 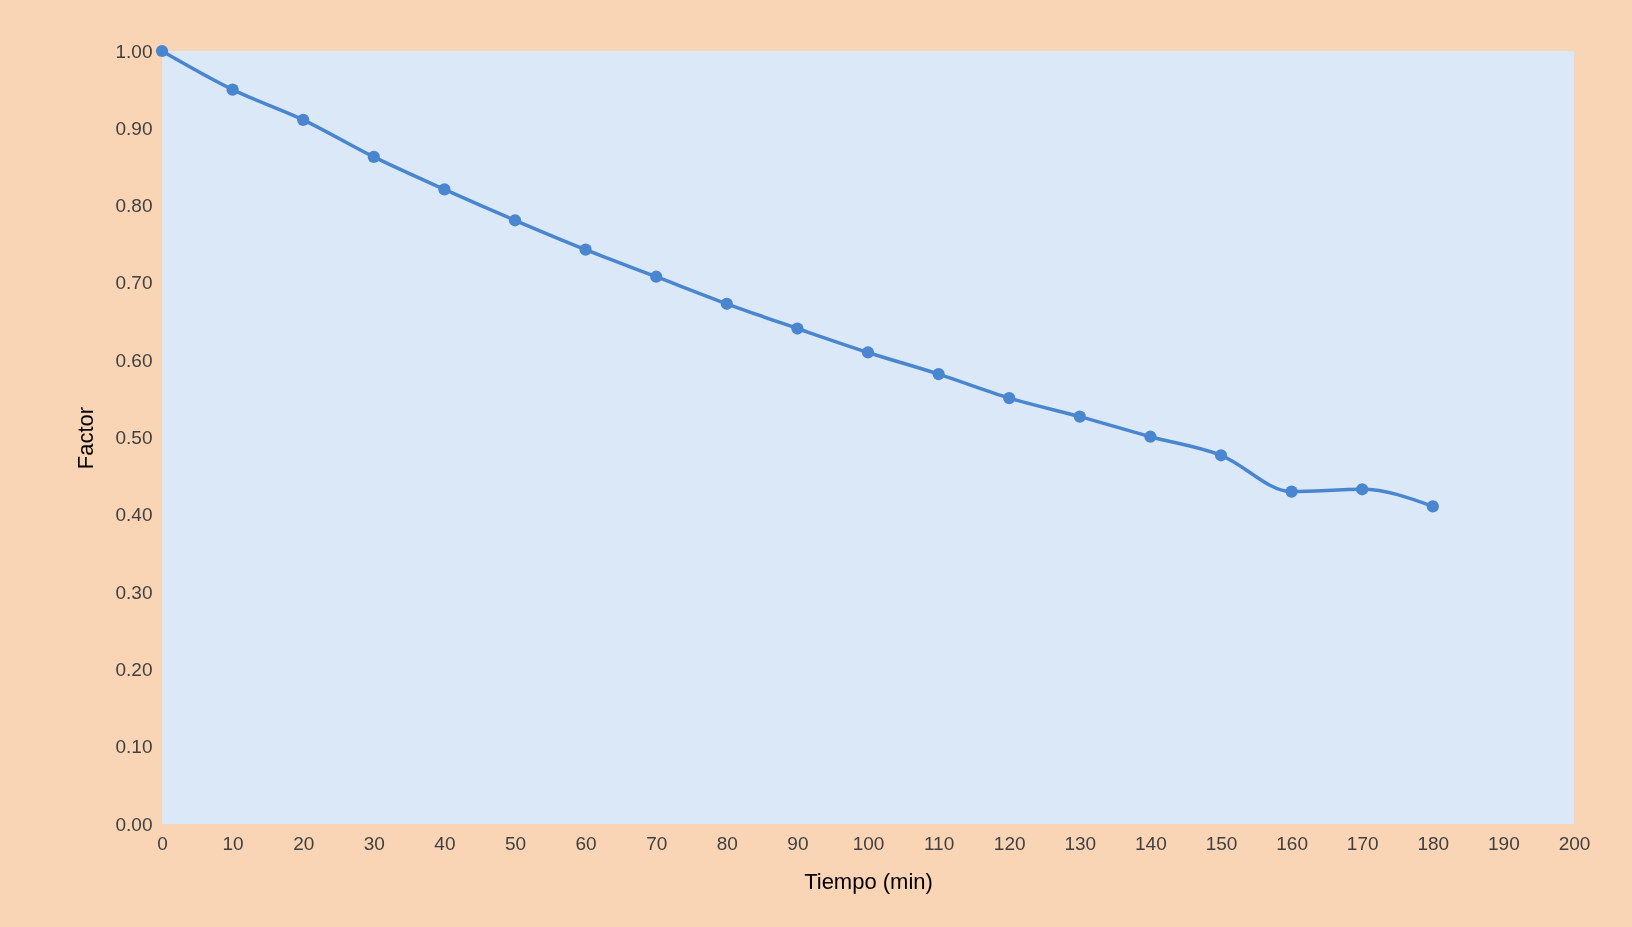 I want to click on x-tick-label: 50, so click(x=515, y=843).